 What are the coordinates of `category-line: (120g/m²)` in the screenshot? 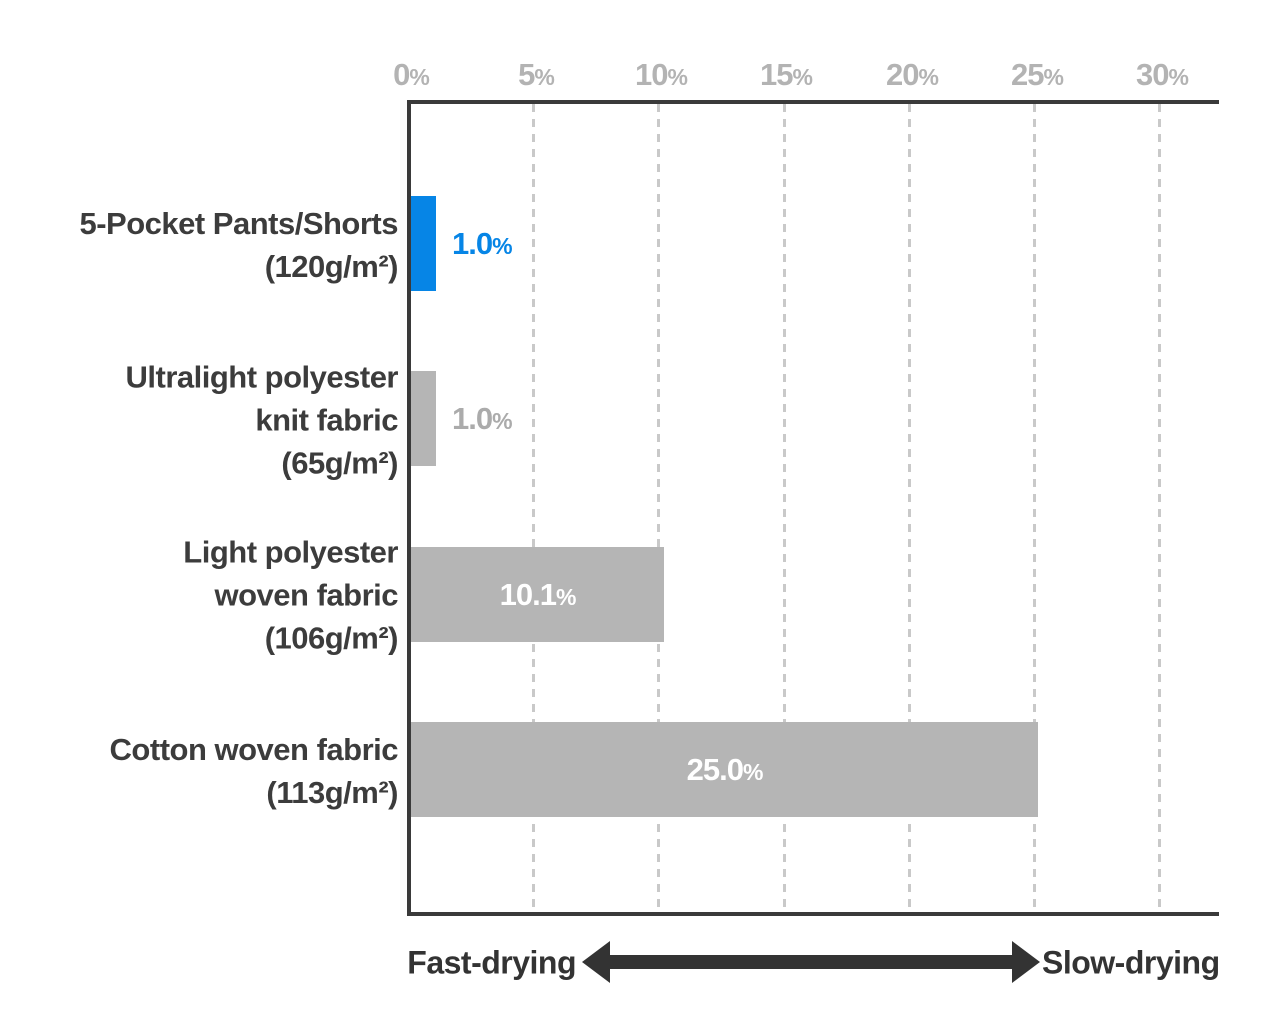 It's located at (331, 266).